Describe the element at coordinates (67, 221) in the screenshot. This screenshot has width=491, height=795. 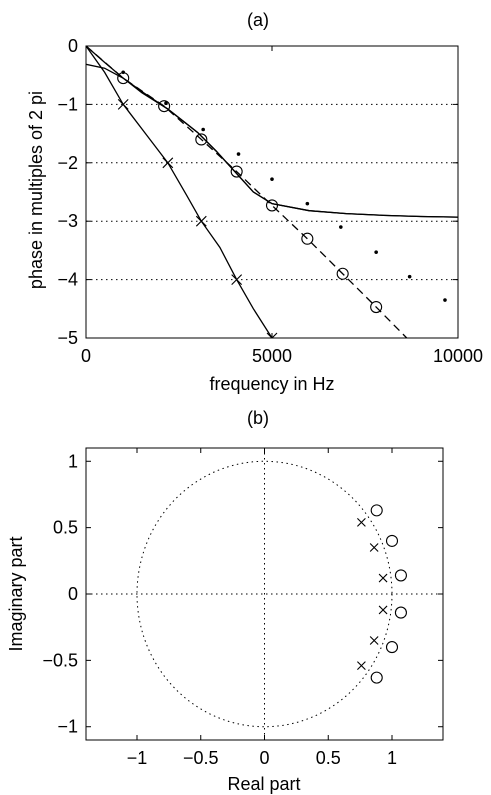
I see `panel-a-y-tick-label: −3` at that location.